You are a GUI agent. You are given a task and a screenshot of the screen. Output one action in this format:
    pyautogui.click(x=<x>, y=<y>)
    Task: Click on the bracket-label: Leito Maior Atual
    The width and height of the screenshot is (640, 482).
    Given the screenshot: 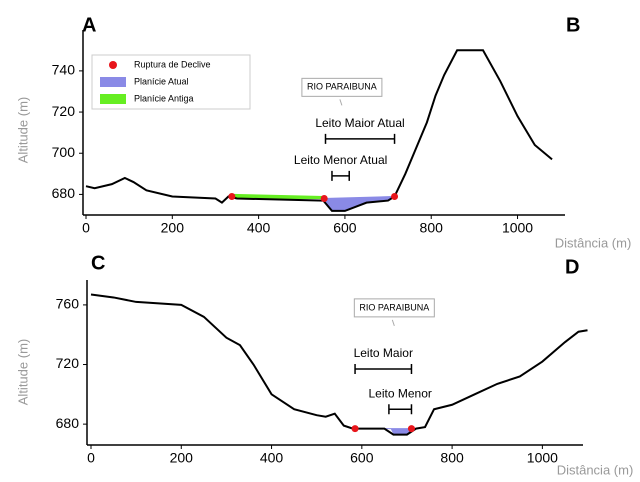 What is the action you would take?
    pyautogui.click(x=359, y=123)
    